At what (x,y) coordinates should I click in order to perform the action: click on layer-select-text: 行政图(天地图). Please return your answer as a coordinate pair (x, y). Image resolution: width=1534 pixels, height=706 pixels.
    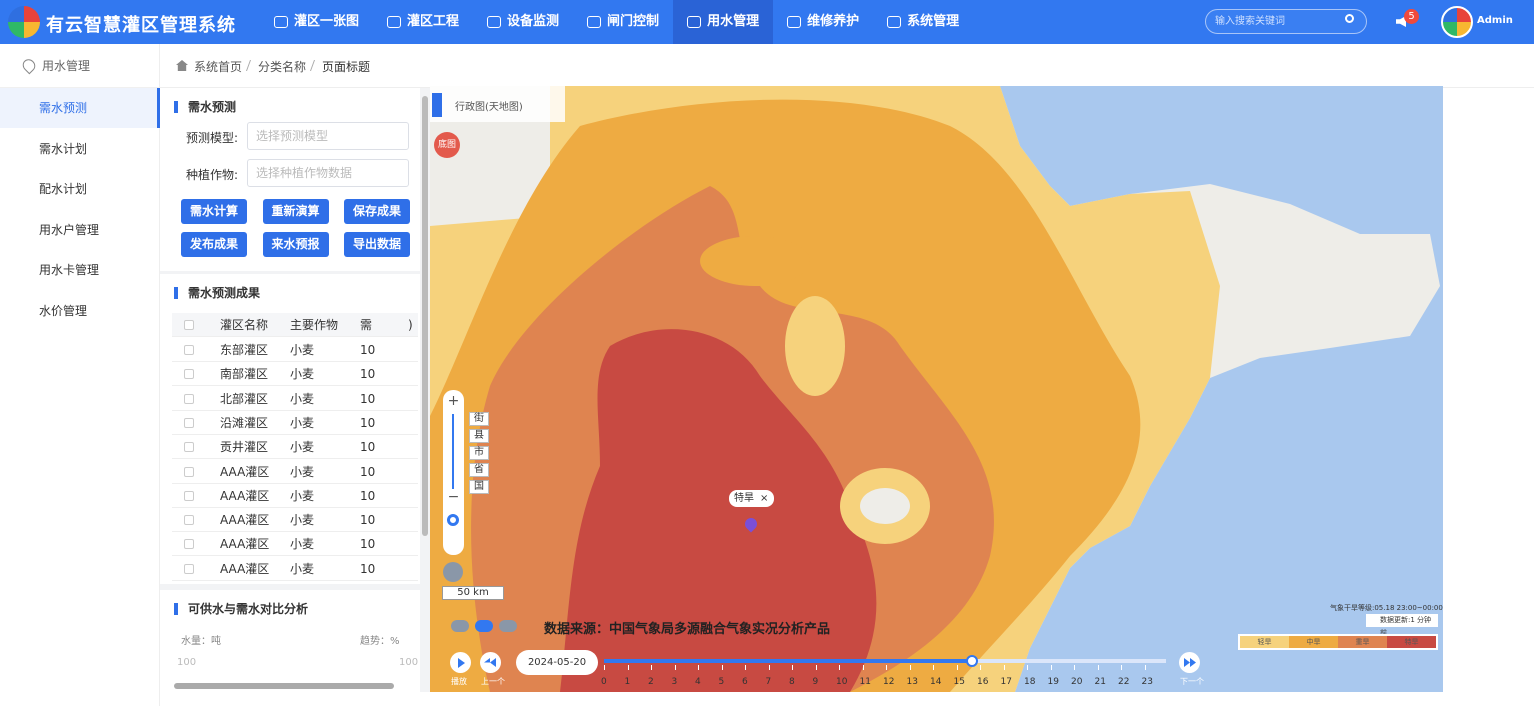
    Looking at the image, I should click on (489, 107).